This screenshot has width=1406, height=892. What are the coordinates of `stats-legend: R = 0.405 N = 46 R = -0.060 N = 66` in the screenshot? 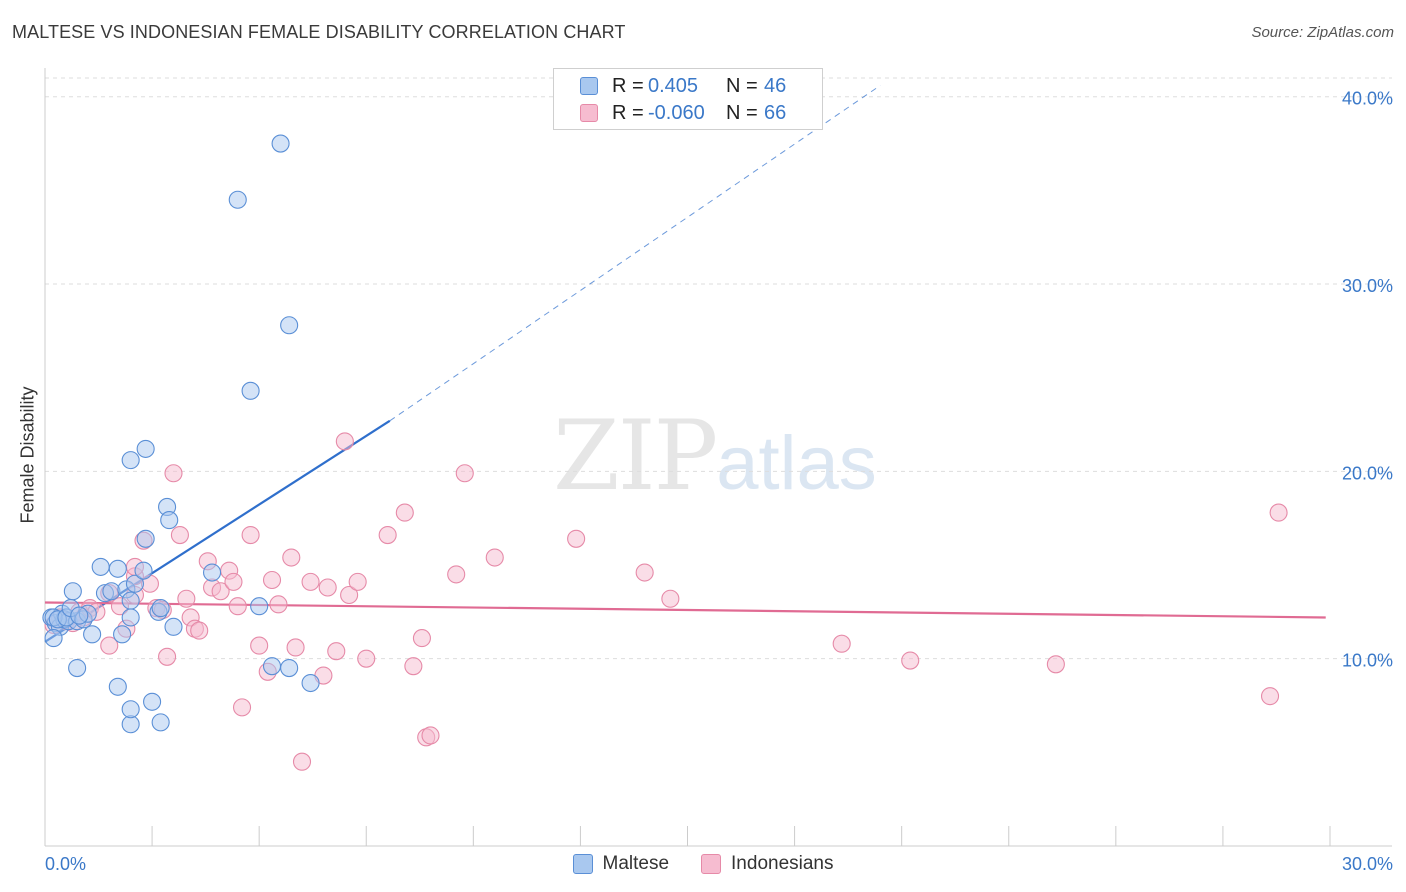 It's located at (688, 99).